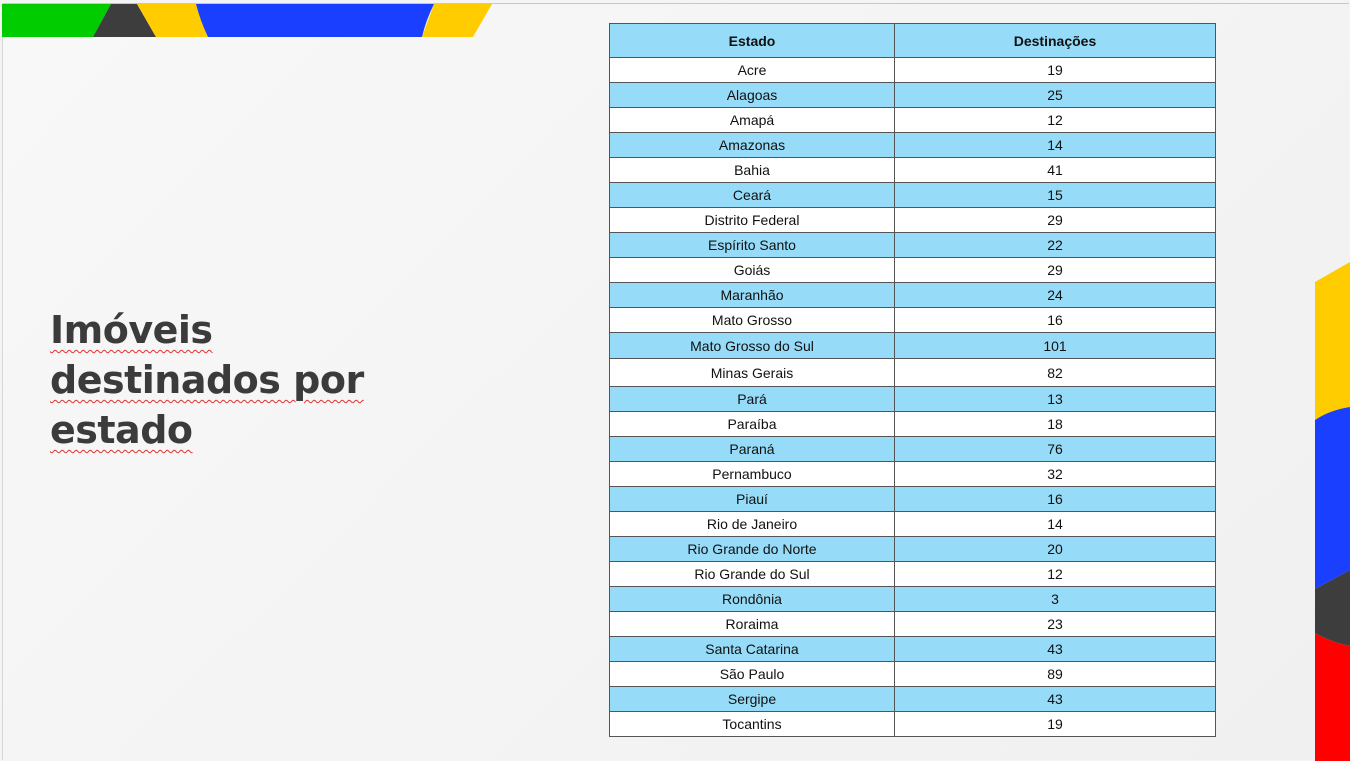 The height and width of the screenshot is (761, 1350). I want to click on state-cell: Piauí, so click(752, 499).